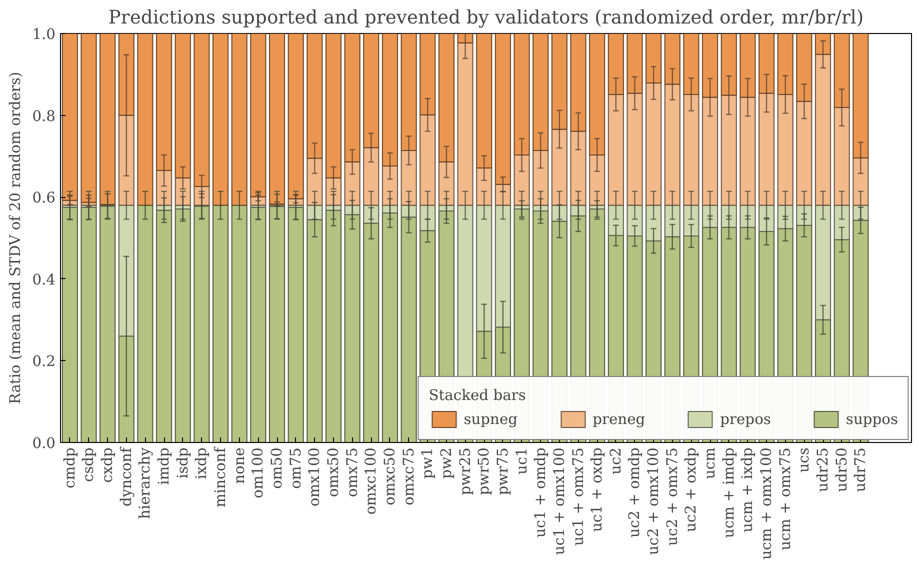  I want to click on x-tick-label: udr25, so click(823, 469).